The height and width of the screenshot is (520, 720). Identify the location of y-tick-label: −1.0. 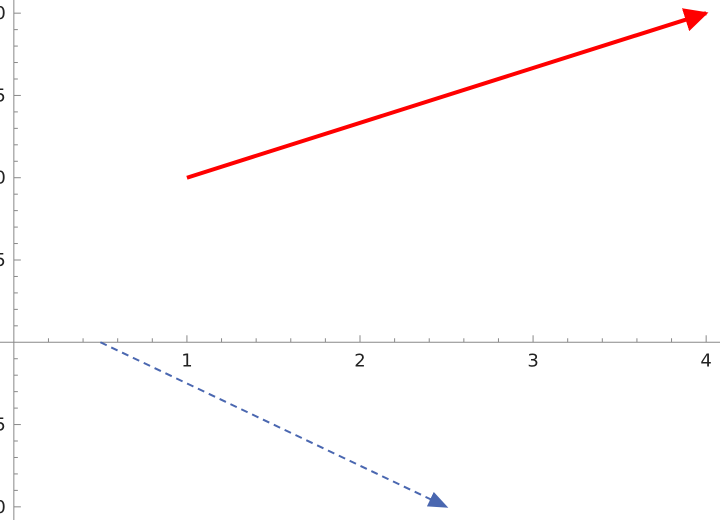
(3, 507).